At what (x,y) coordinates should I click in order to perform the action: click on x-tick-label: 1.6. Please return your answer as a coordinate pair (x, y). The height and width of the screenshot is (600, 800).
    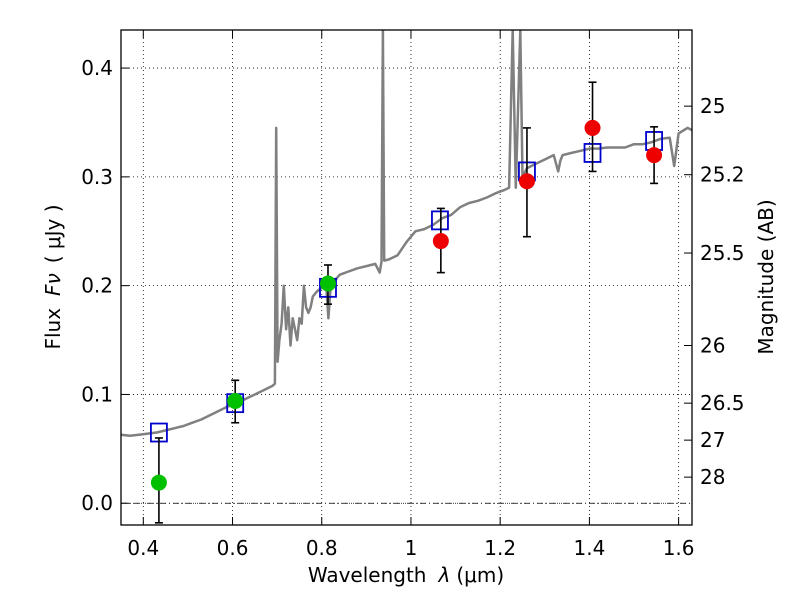
    Looking at the image, I should click on (679, 548).